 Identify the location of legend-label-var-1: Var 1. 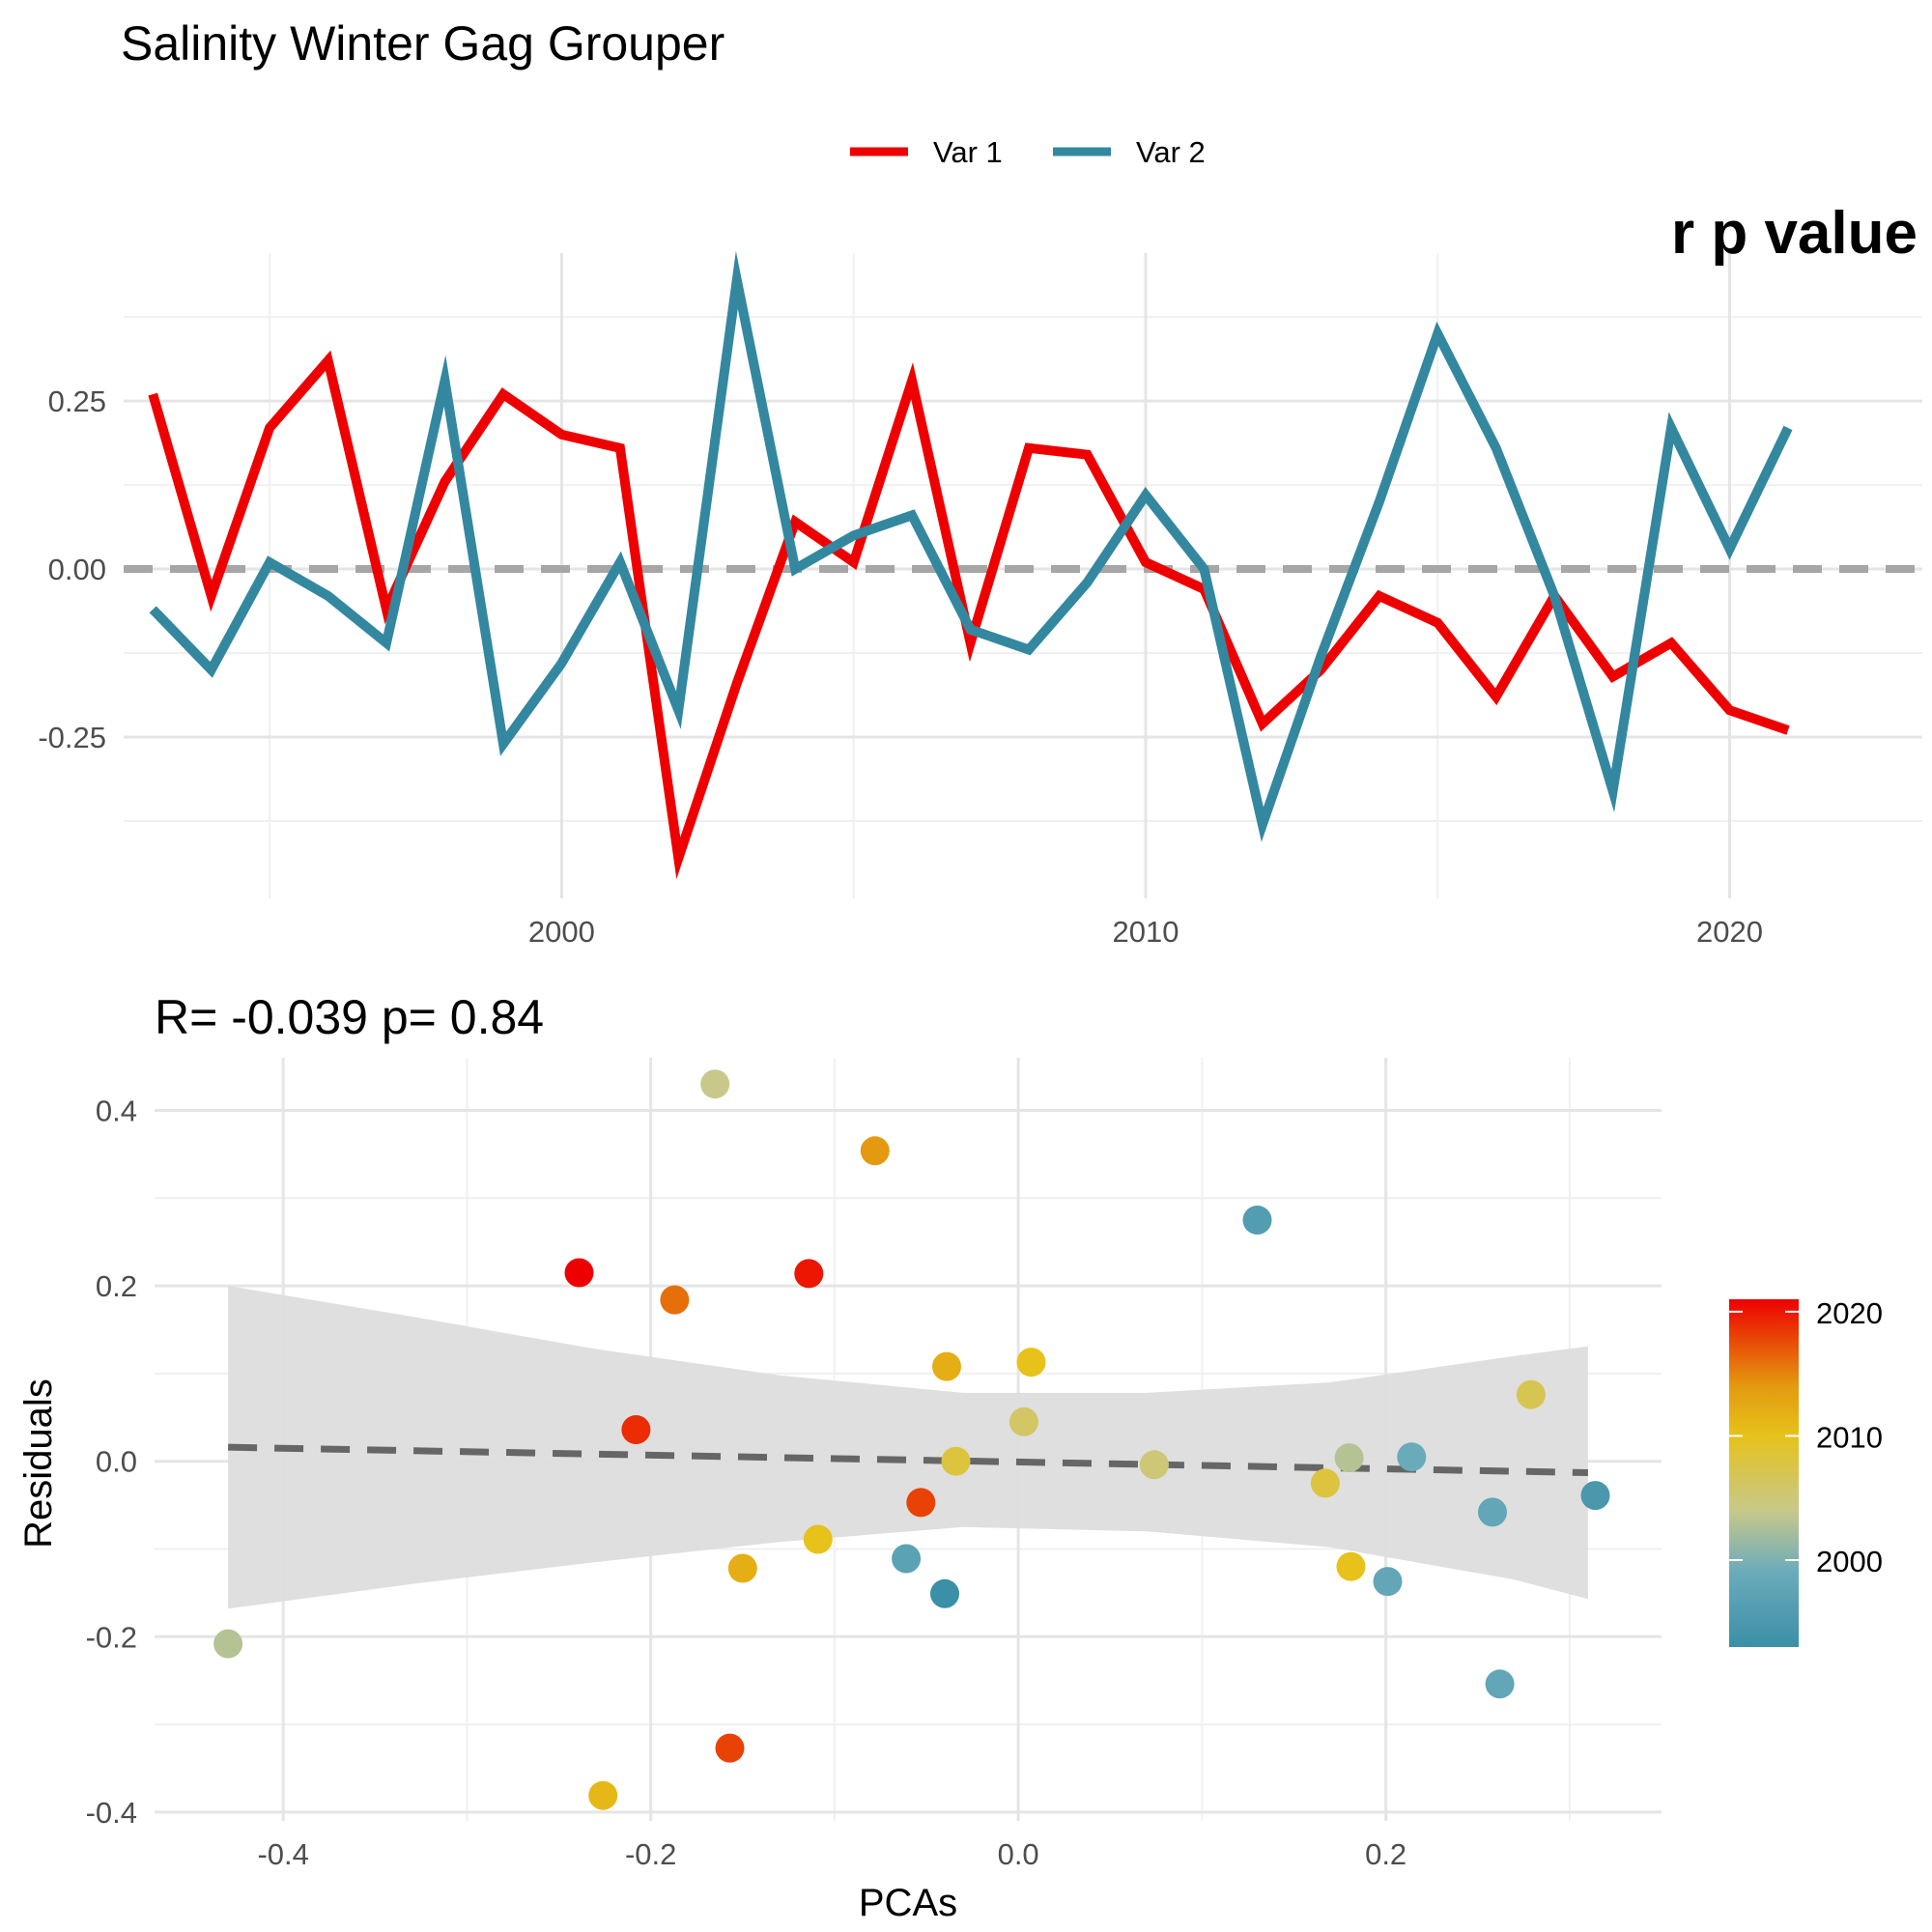
(968, 152).